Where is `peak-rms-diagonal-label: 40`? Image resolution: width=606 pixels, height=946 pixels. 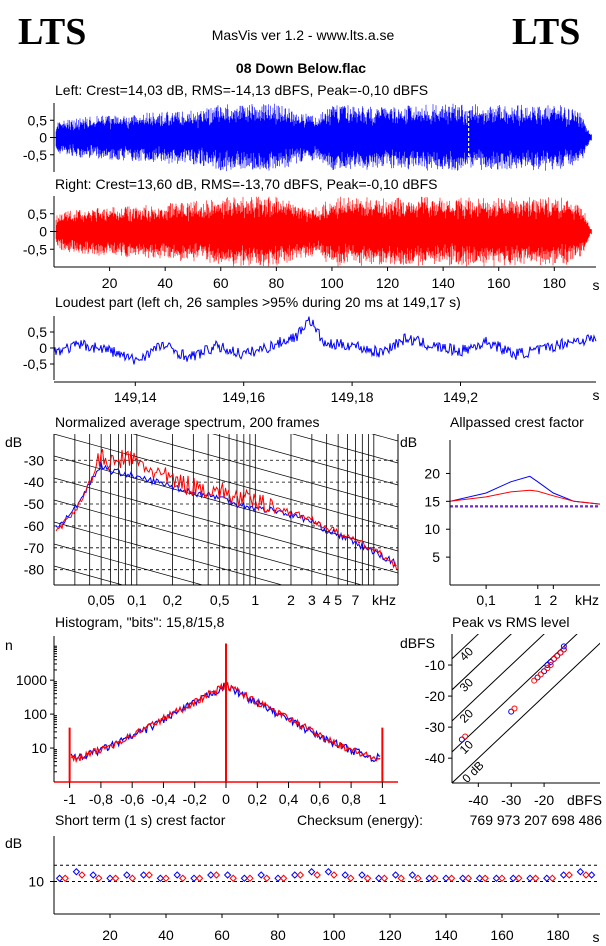 peak-rms-diagonal-label: 40 is located at coordinates (467, 654).